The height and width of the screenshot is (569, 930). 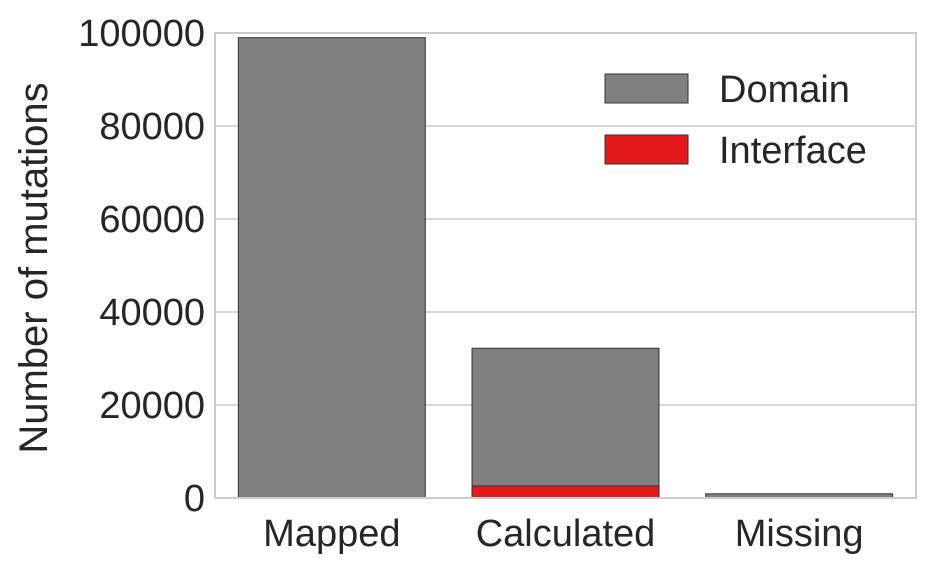 I want to click on y-tick-label: 80000, so click(x=152, y=127).